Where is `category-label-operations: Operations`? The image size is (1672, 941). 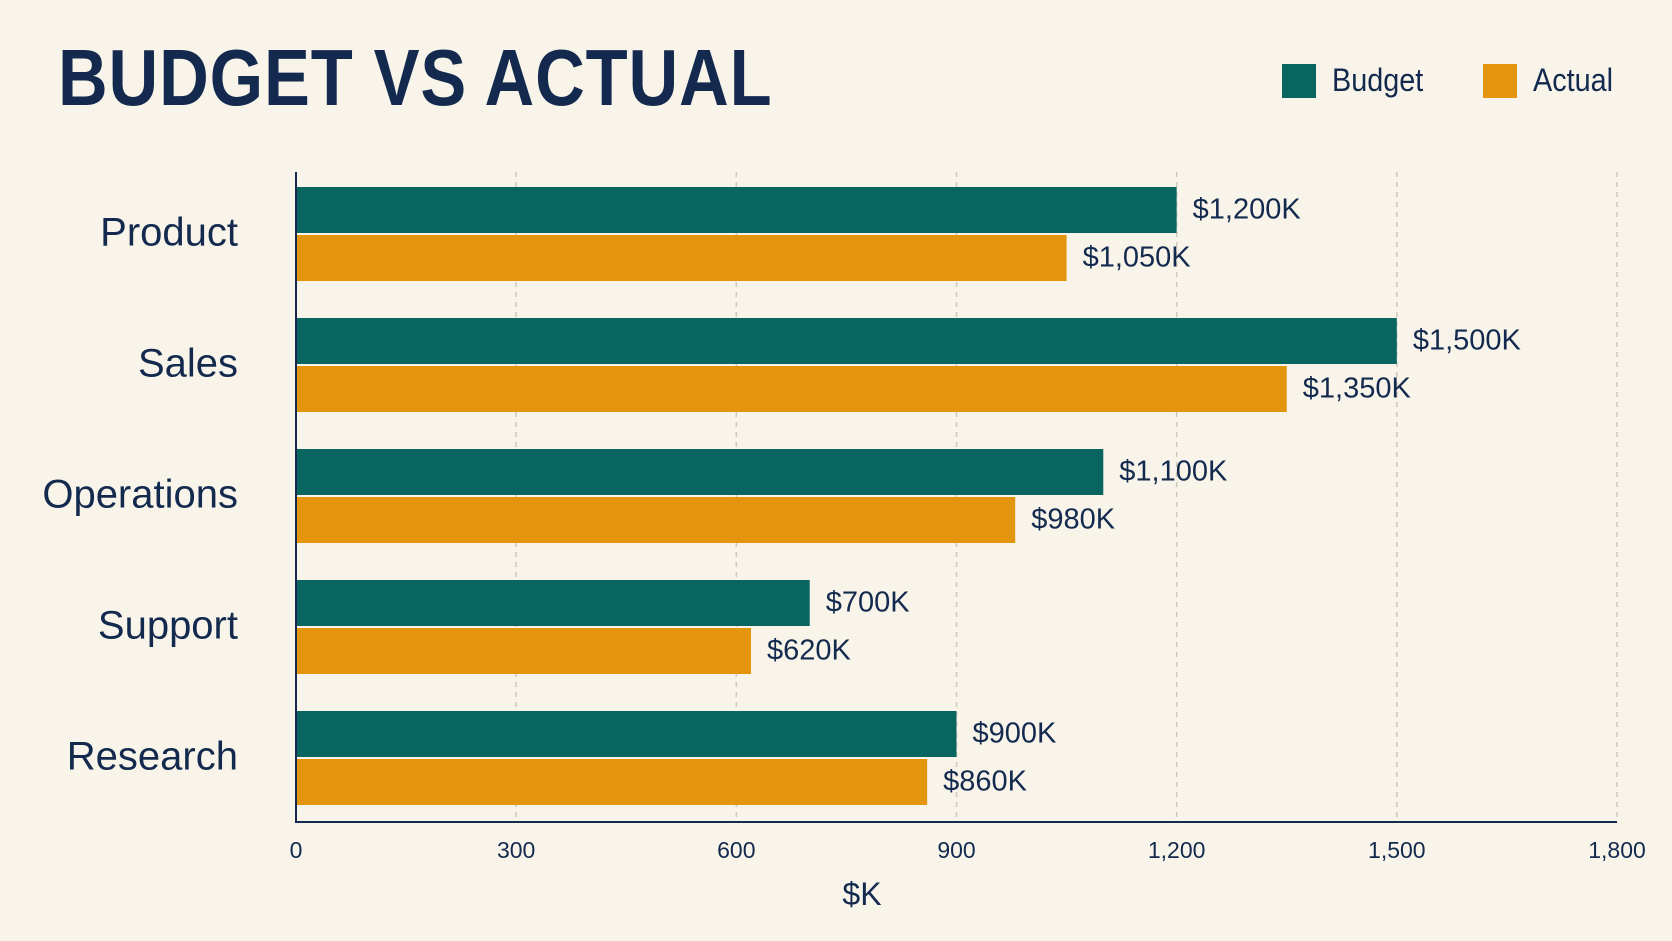 category-label-operations: Operations is located at coordinates (140, 495).